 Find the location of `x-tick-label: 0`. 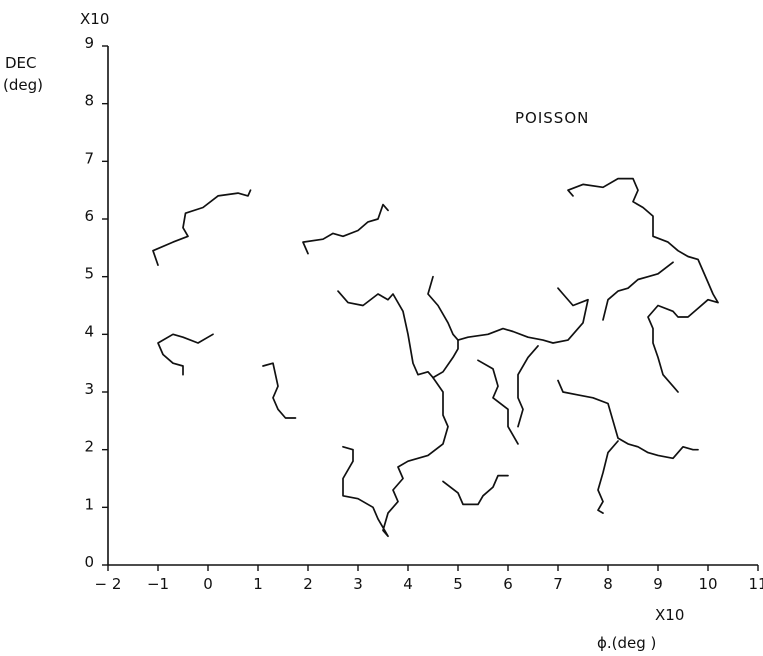

x-tick-label: 0 is located at coordinates (208, 584).